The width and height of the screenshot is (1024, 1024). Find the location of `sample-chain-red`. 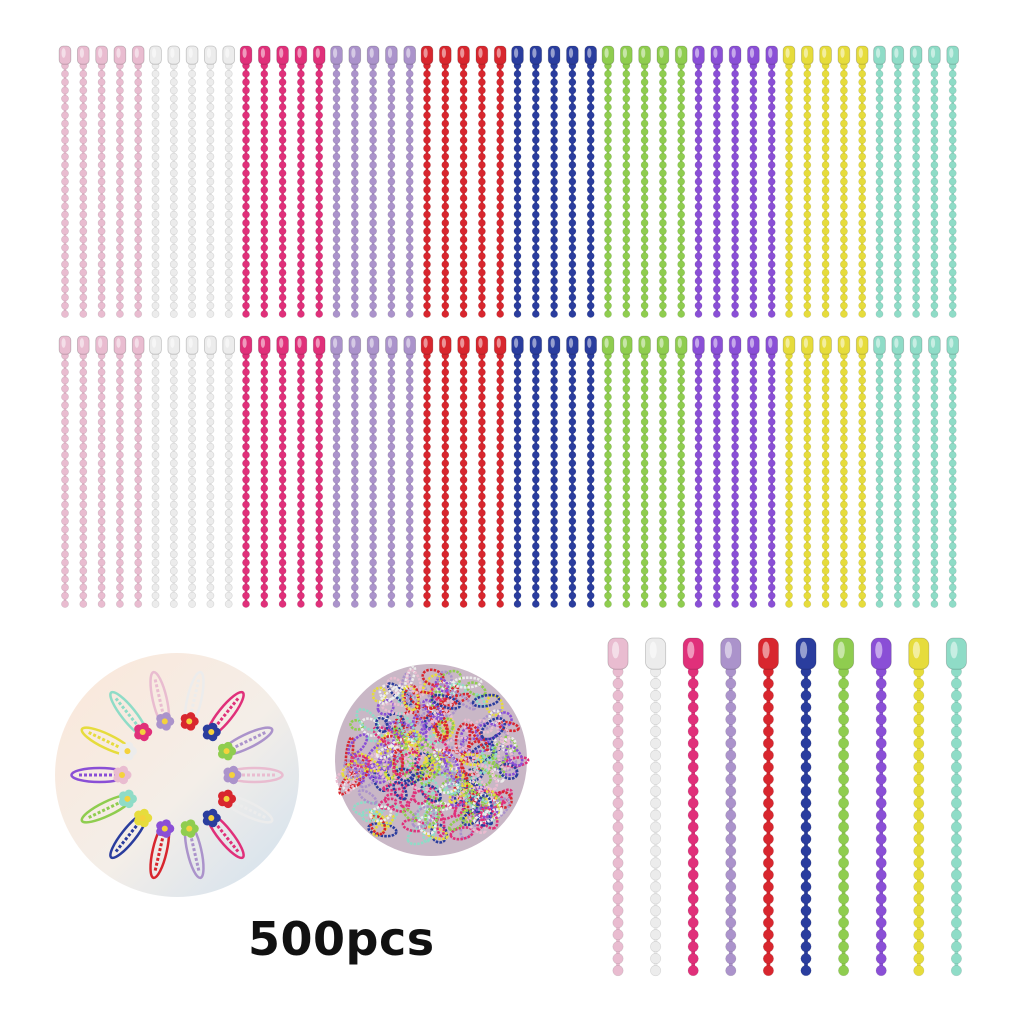

sample-chain-red is located at coordinates (768, 807).